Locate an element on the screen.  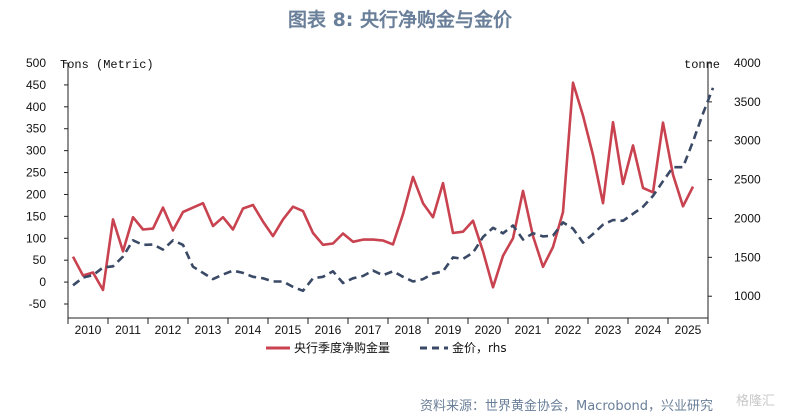
x-tick-label: 2017 is located at coordinates (368, 330).